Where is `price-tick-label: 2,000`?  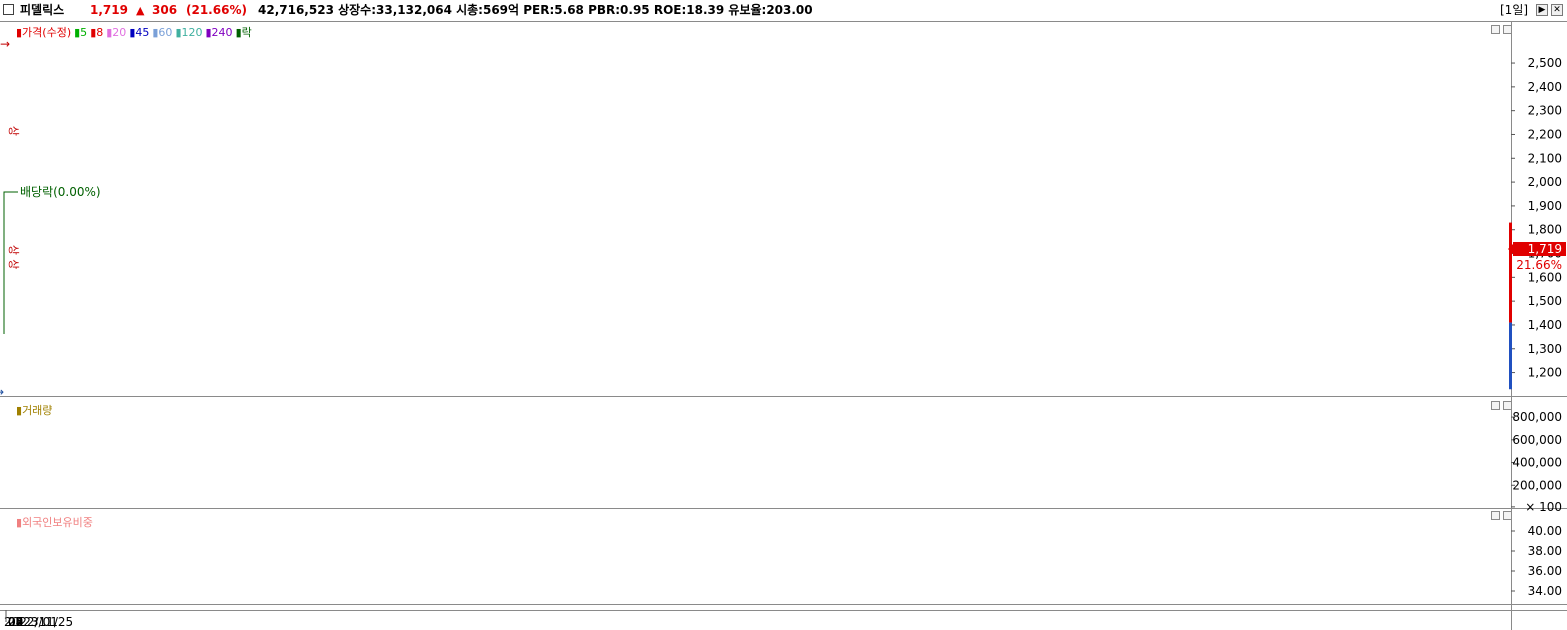
price-tick-label: 2,000 is located at coordinates (1545, 182).